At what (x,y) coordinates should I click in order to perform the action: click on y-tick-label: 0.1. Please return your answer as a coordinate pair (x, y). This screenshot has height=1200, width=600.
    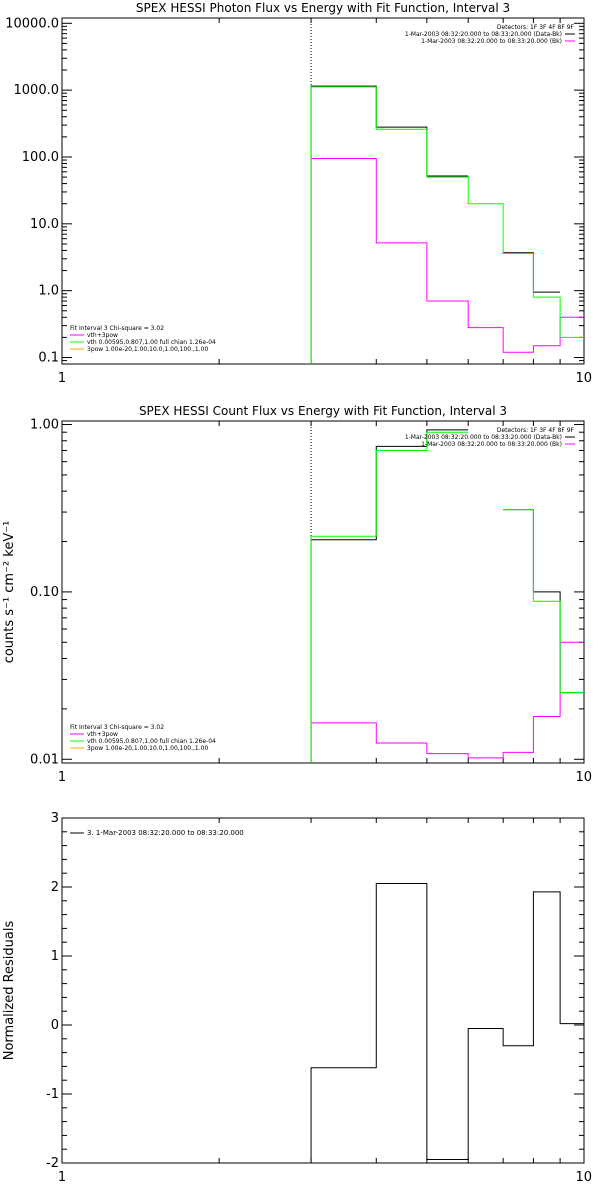
    Looking at the image, I should click on (48, 358).